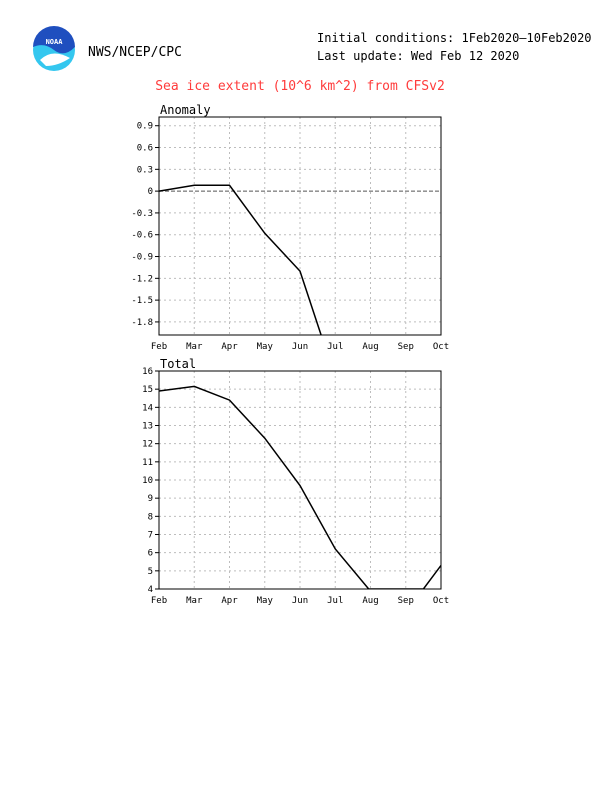  I want to click on y-tick-label: 10, so click(147, 481).